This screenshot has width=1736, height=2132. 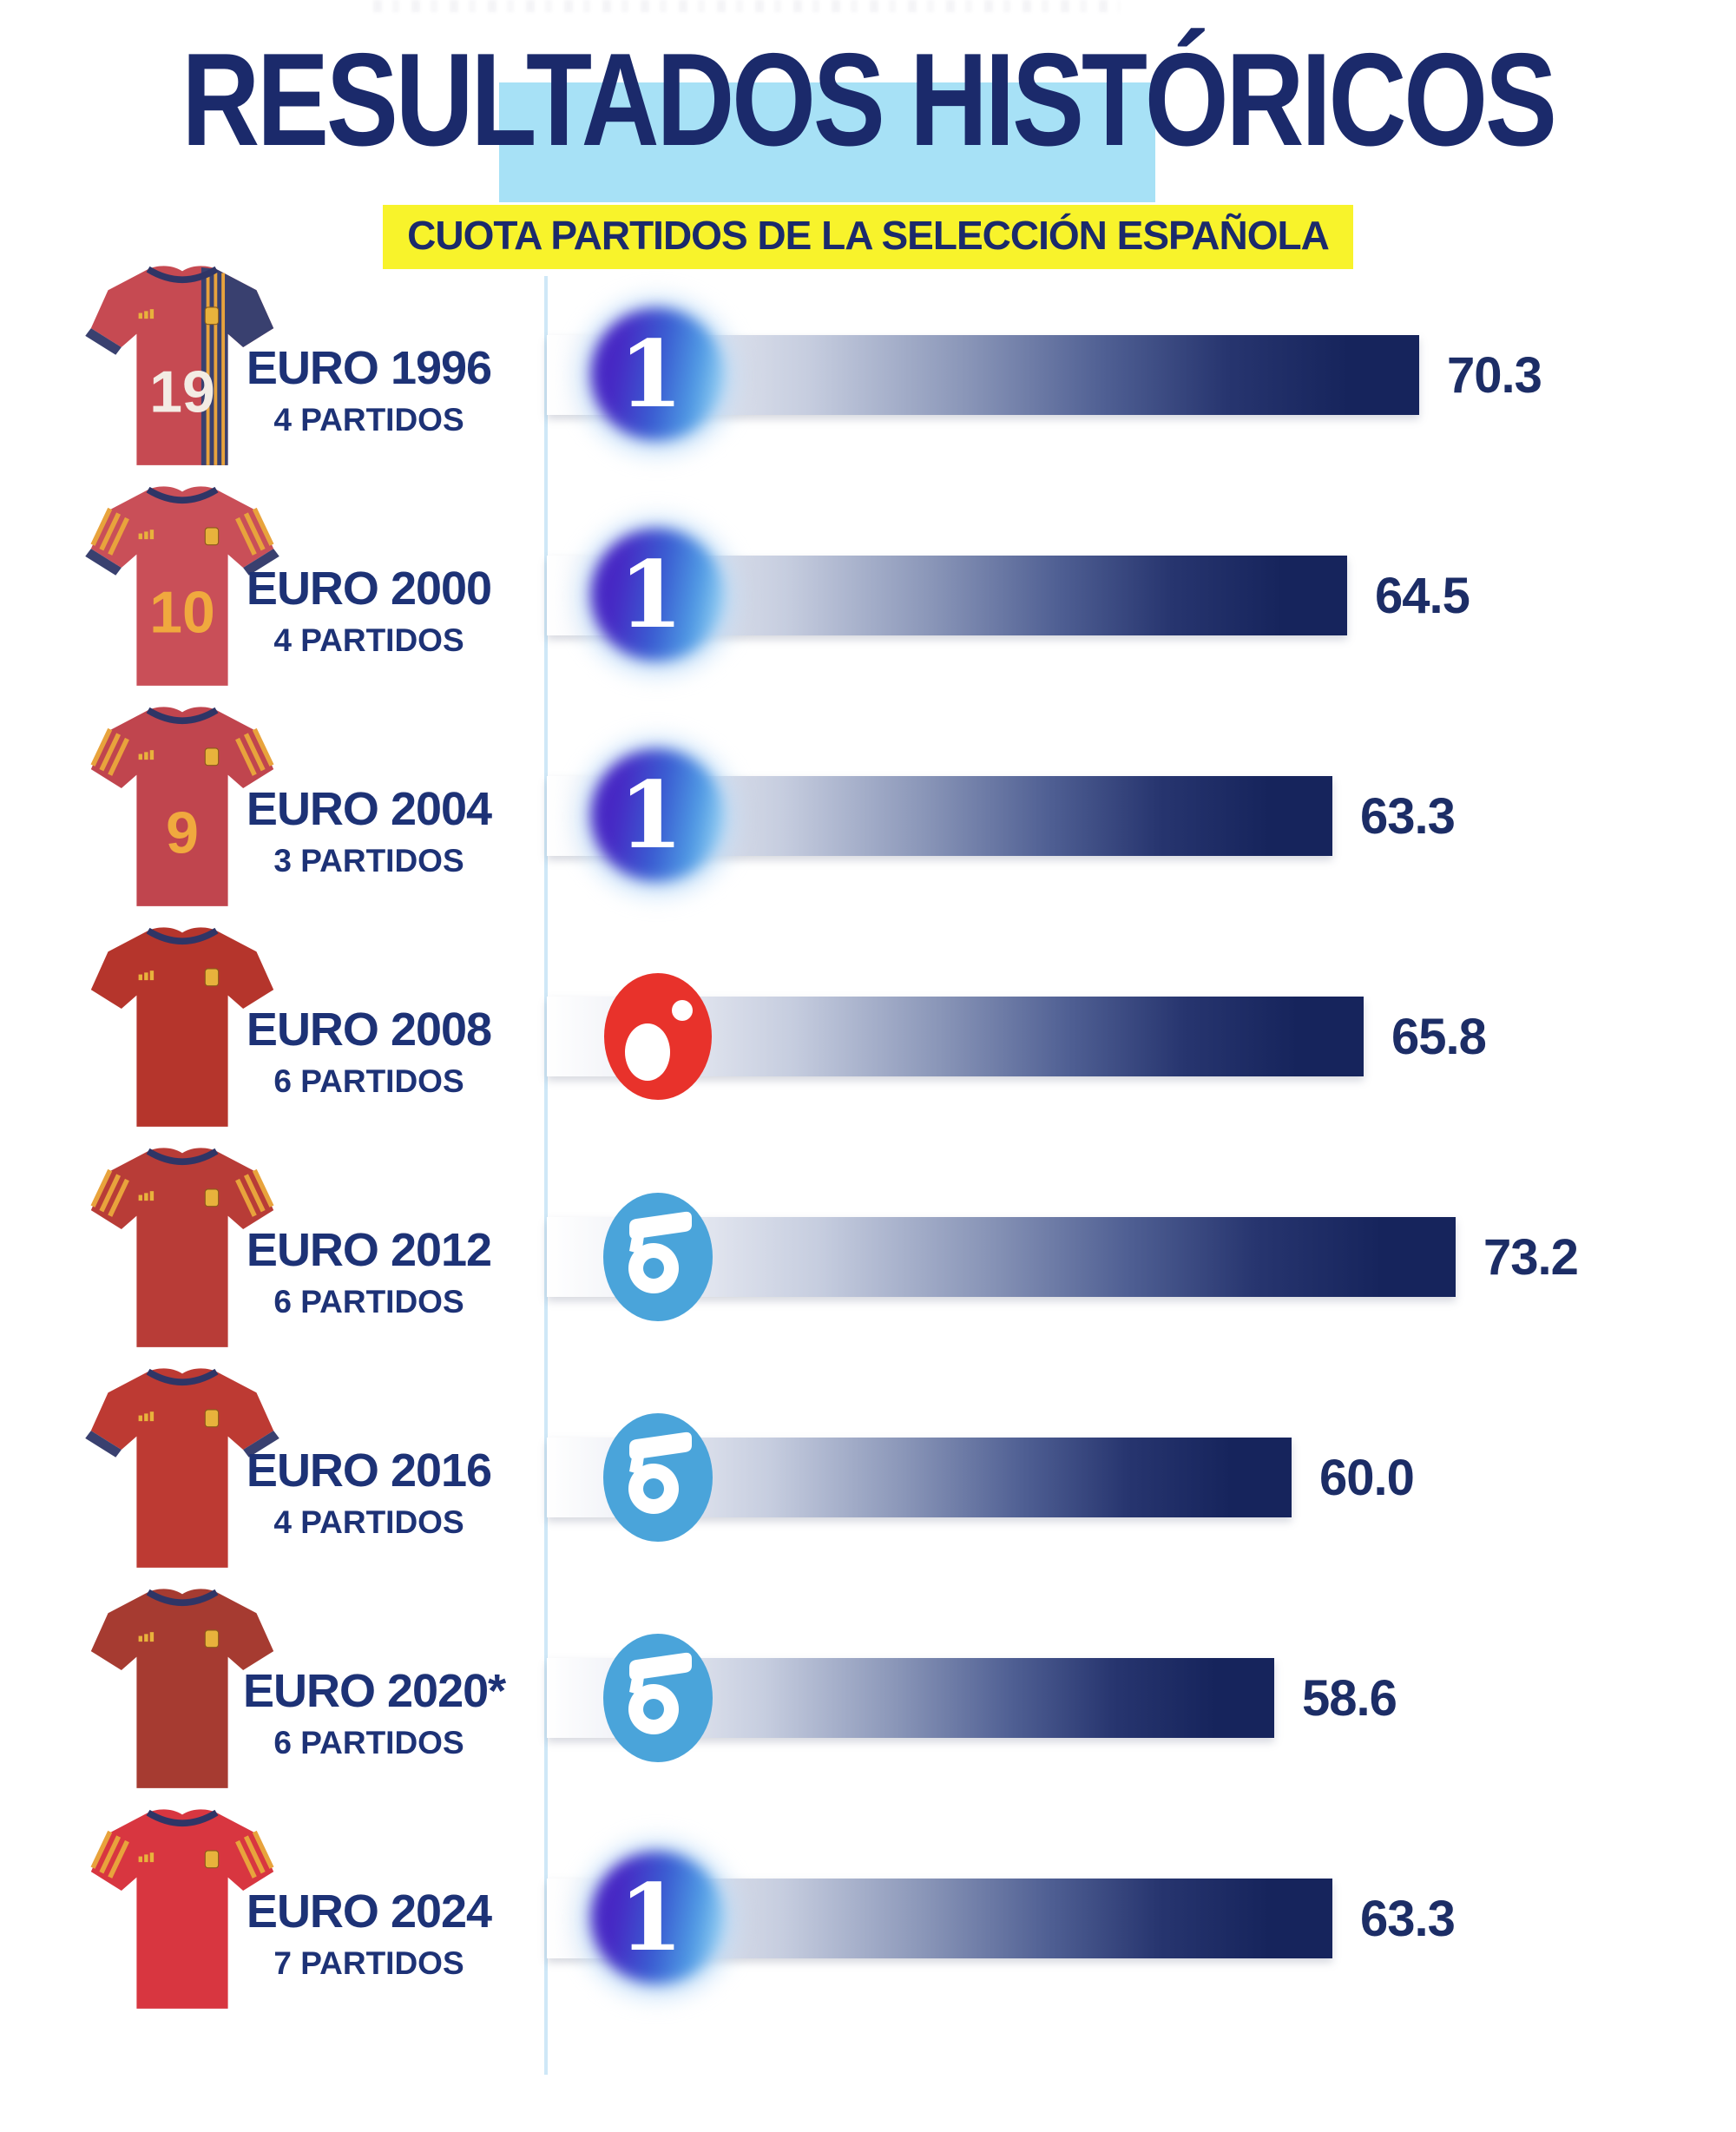 I want to click on jersey-image: 9, so click(x=182, y=809).